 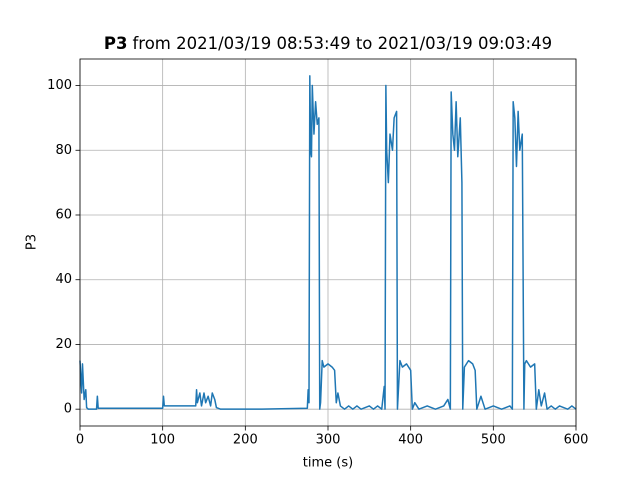 I want to click on title-prefix: P3, so click(x=116, y=43).